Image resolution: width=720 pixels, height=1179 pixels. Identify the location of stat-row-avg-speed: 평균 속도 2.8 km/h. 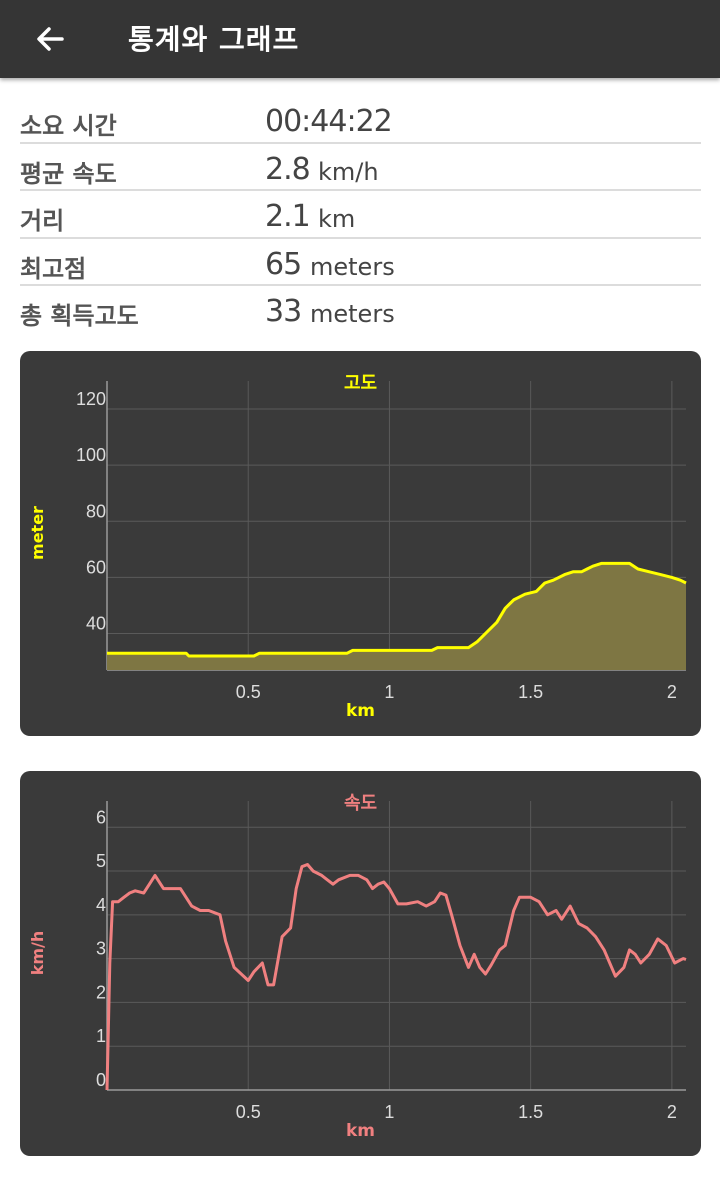
(360, 167).